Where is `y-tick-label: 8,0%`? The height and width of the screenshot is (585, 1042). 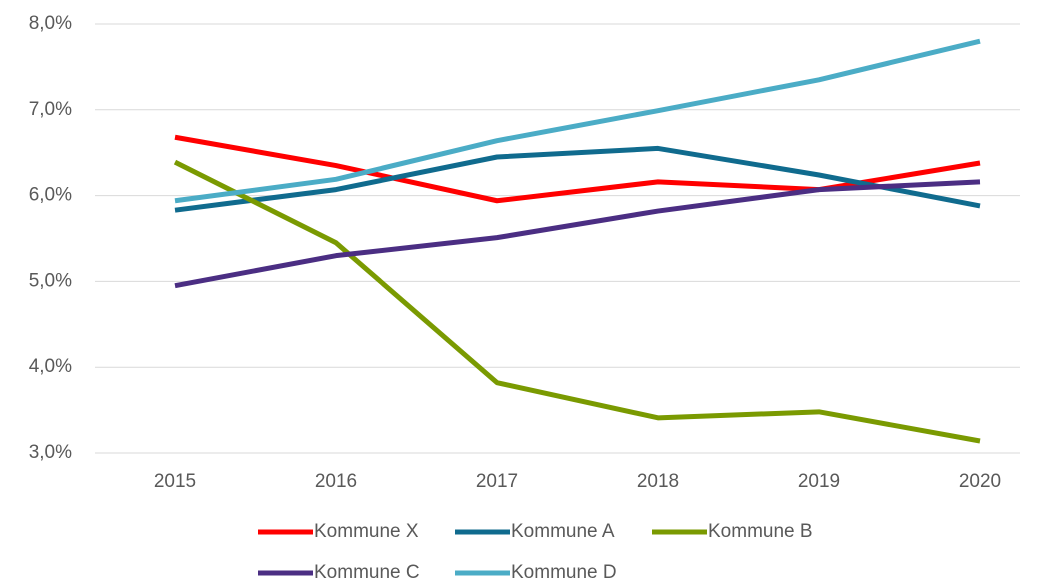
y-tick-label: 8,0% is located at coordinates (50, 23).